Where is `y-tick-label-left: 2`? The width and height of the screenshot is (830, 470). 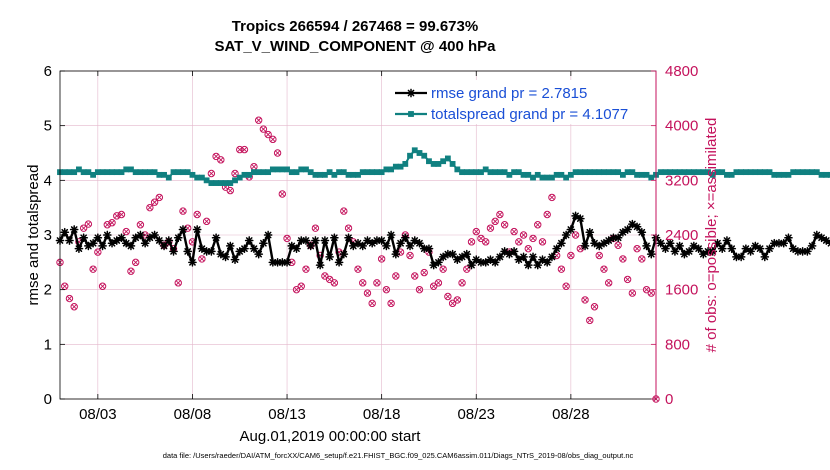
y-tick-label-left: 2 is located at coordinates (48, 290).